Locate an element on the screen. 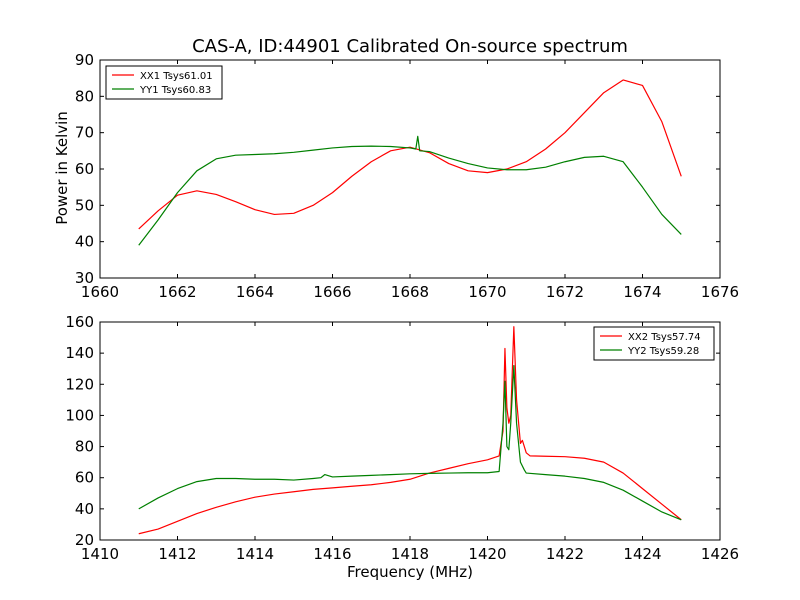  top-ytick-label: 30 is located at coordinates (84, 278).